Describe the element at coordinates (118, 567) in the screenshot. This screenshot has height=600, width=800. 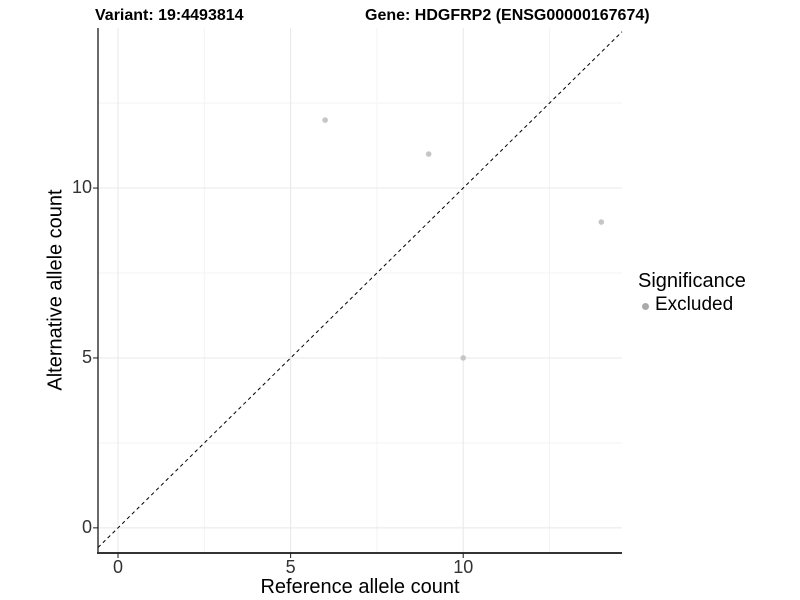
I see `x-tick-label: 0` at that location.